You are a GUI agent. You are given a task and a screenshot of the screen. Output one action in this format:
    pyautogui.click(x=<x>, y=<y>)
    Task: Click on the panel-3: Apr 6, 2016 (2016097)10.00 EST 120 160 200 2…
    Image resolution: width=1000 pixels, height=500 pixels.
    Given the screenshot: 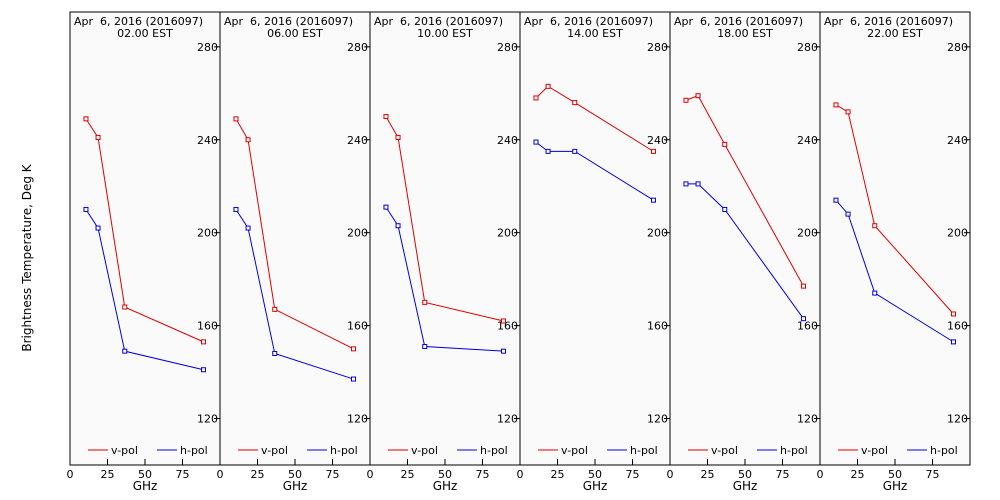 What is the action you would take?
    pyautogui.click(x=444, y=252)
    